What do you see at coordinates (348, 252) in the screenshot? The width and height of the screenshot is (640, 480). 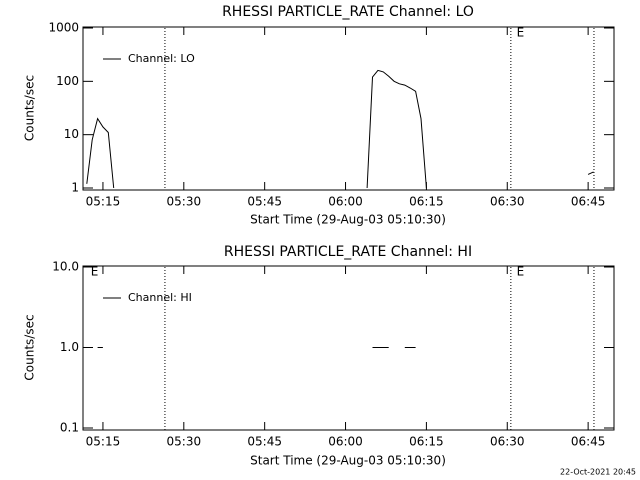 I see `chart-title: RHESSI PARTICLE_RATE Channel: HI` at bounding box center [348, 252].